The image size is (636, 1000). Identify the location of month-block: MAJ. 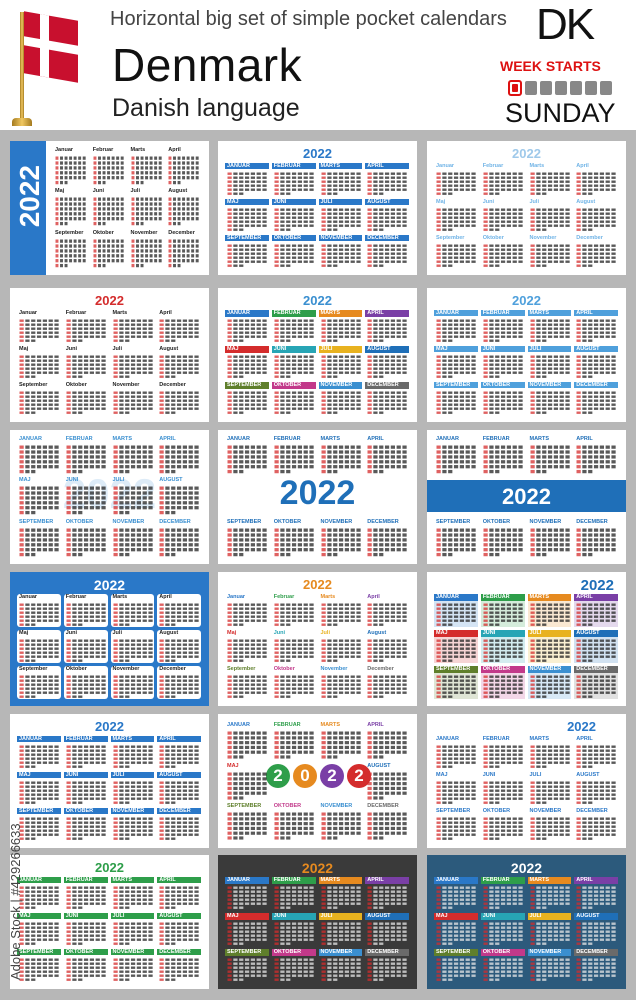
(456, 362).